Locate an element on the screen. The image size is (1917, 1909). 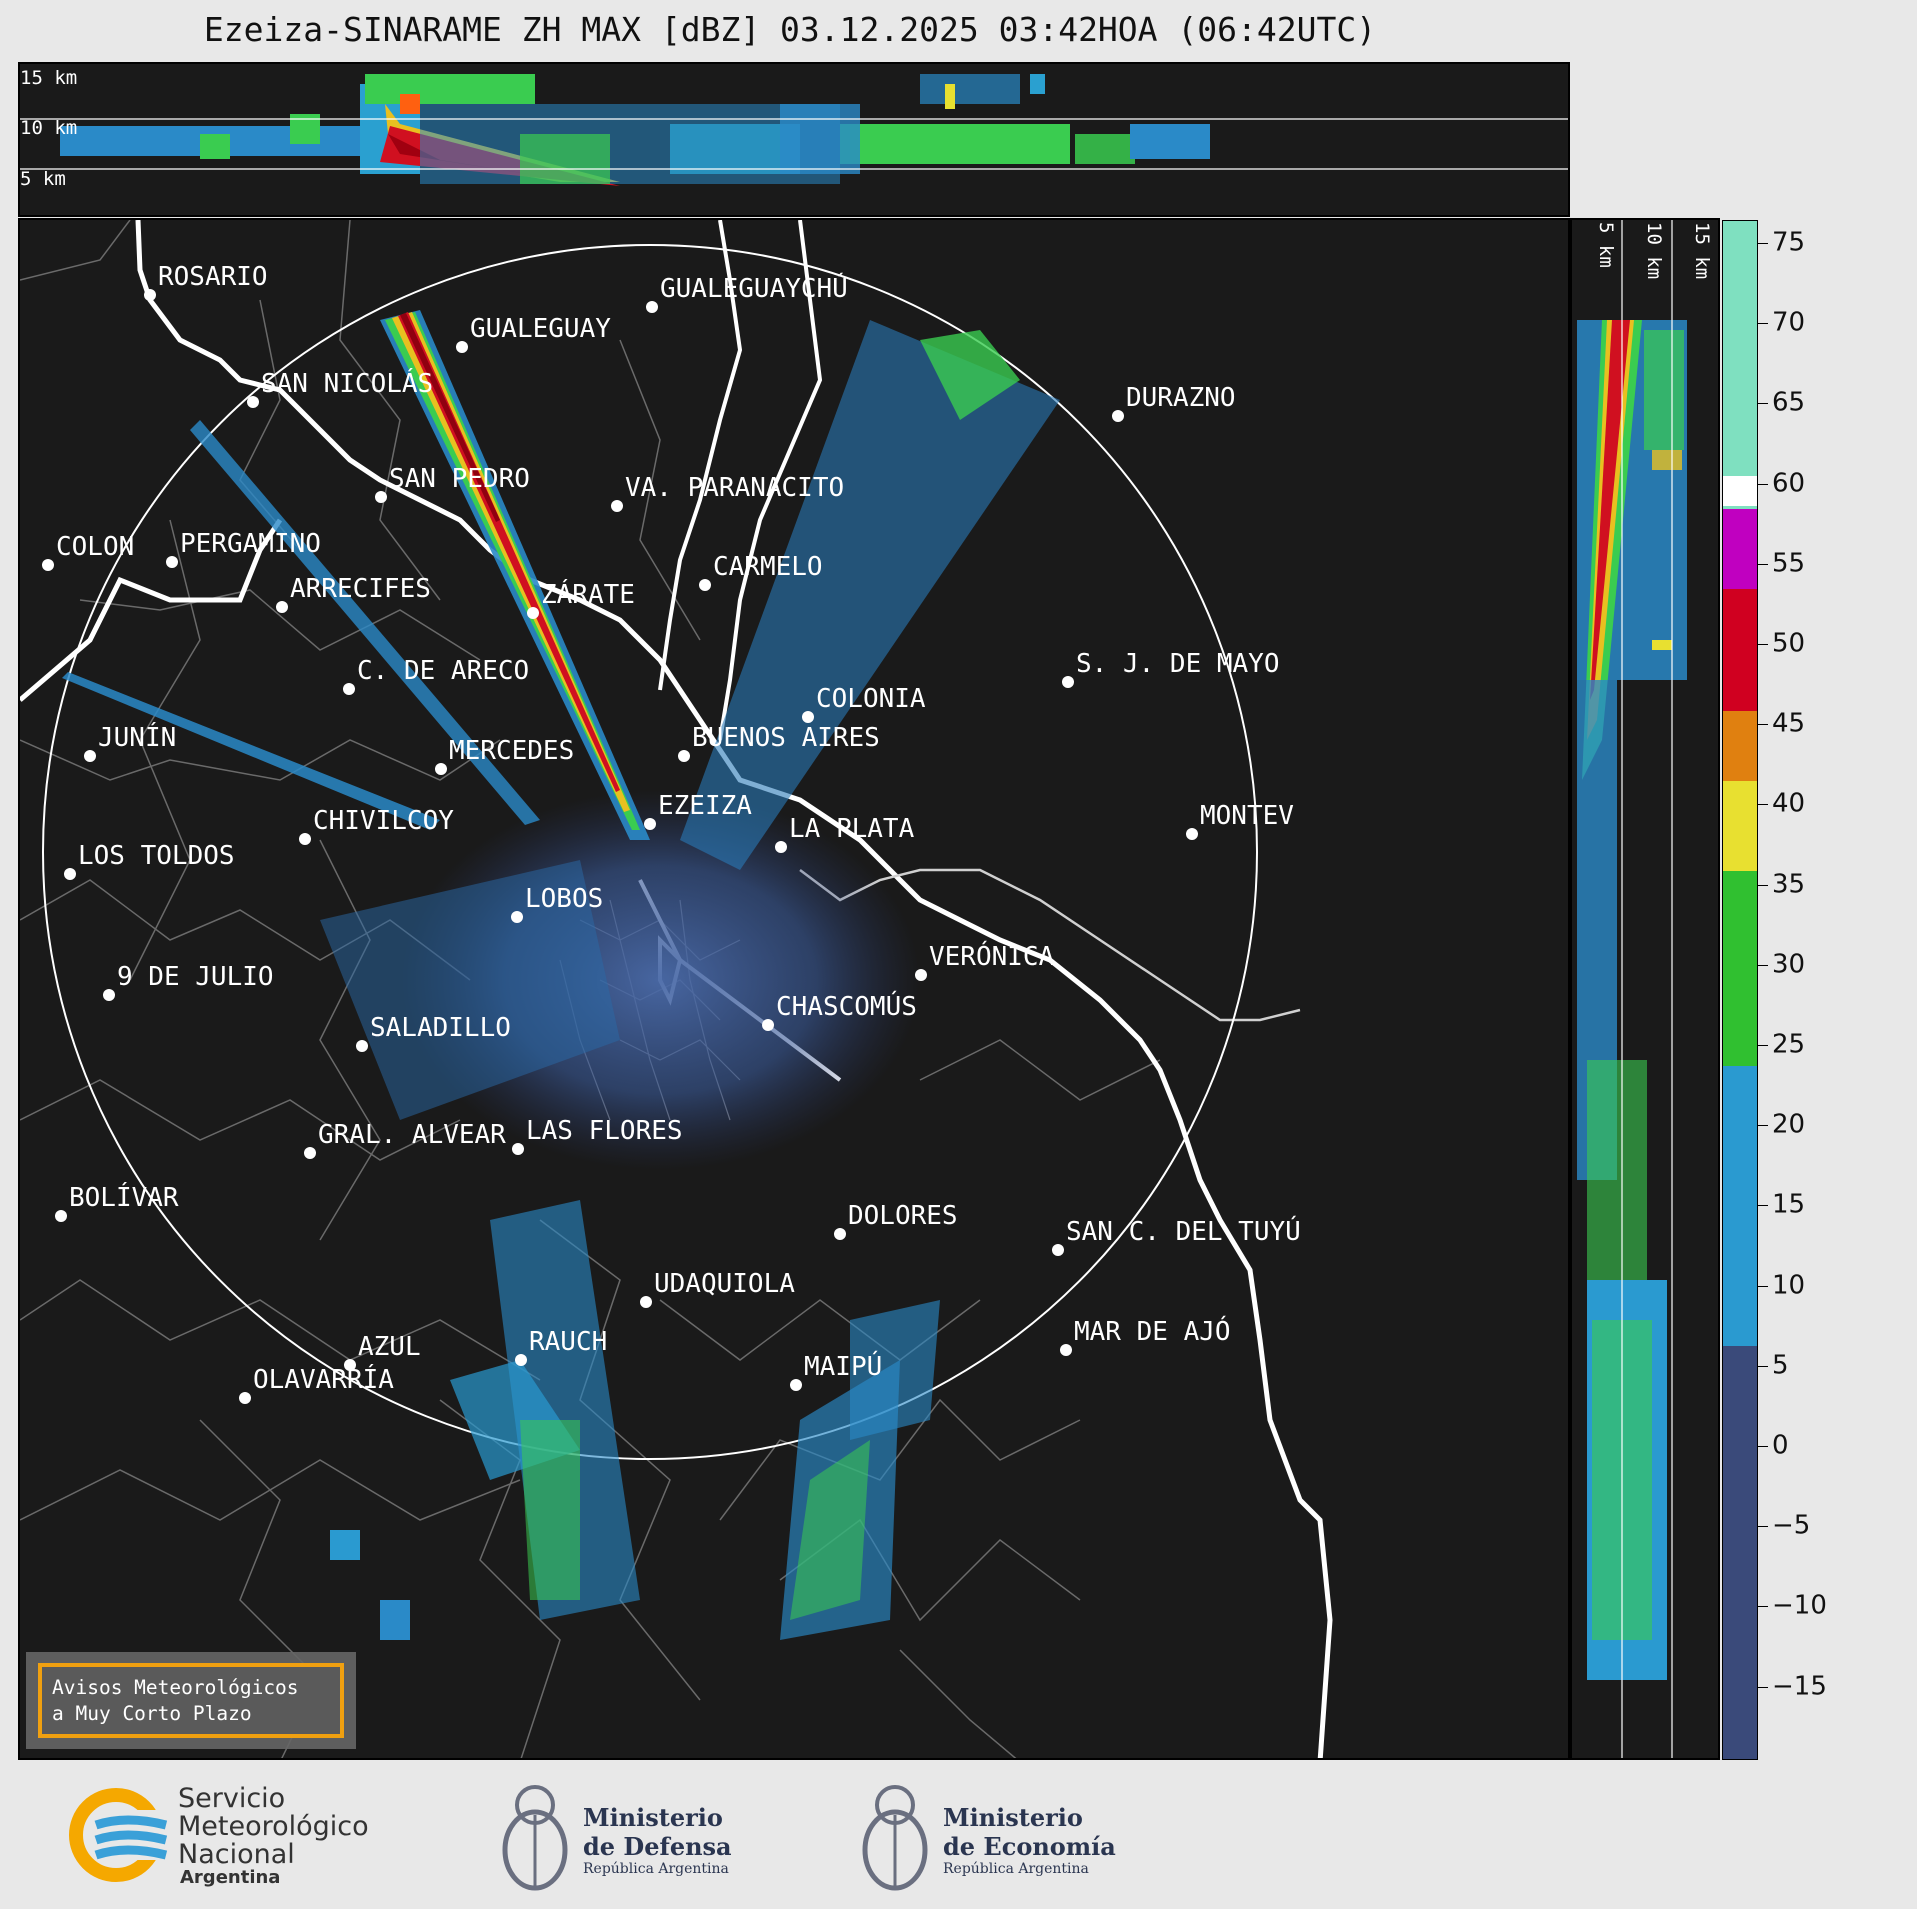
colorbar-tick-label: 45 is located at coordinates (1789, 723).